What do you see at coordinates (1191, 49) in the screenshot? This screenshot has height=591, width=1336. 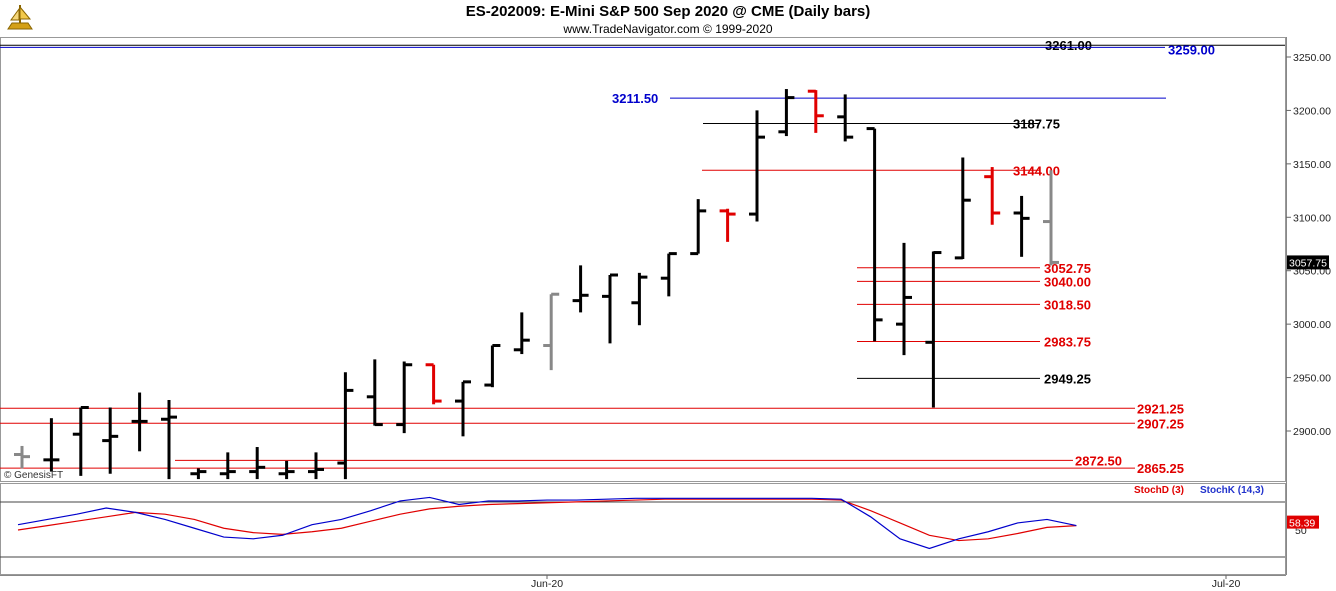 I see `level-label: 3259.00` at bounding box center [1191, 49].